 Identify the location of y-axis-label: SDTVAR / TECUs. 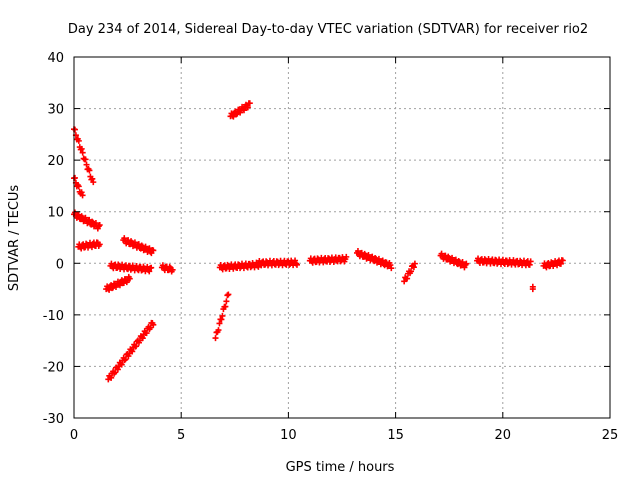
(14, 238).